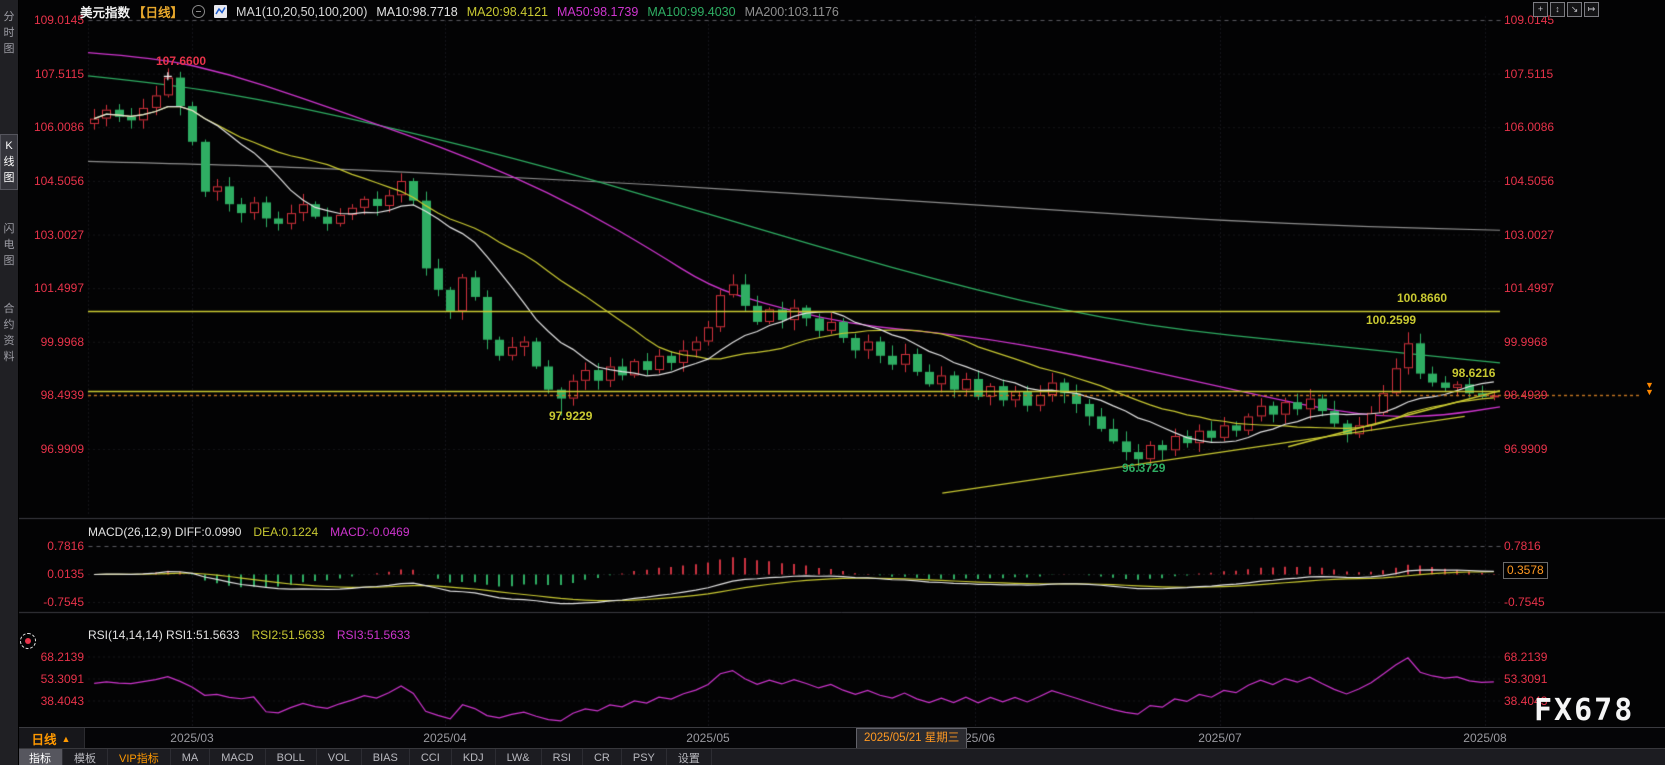 The height and width of the screenshot is (765, 1665). Describe the element at coordinates (1540, 9) in the screenshot. I see `crosshair-icon: +` at that location.